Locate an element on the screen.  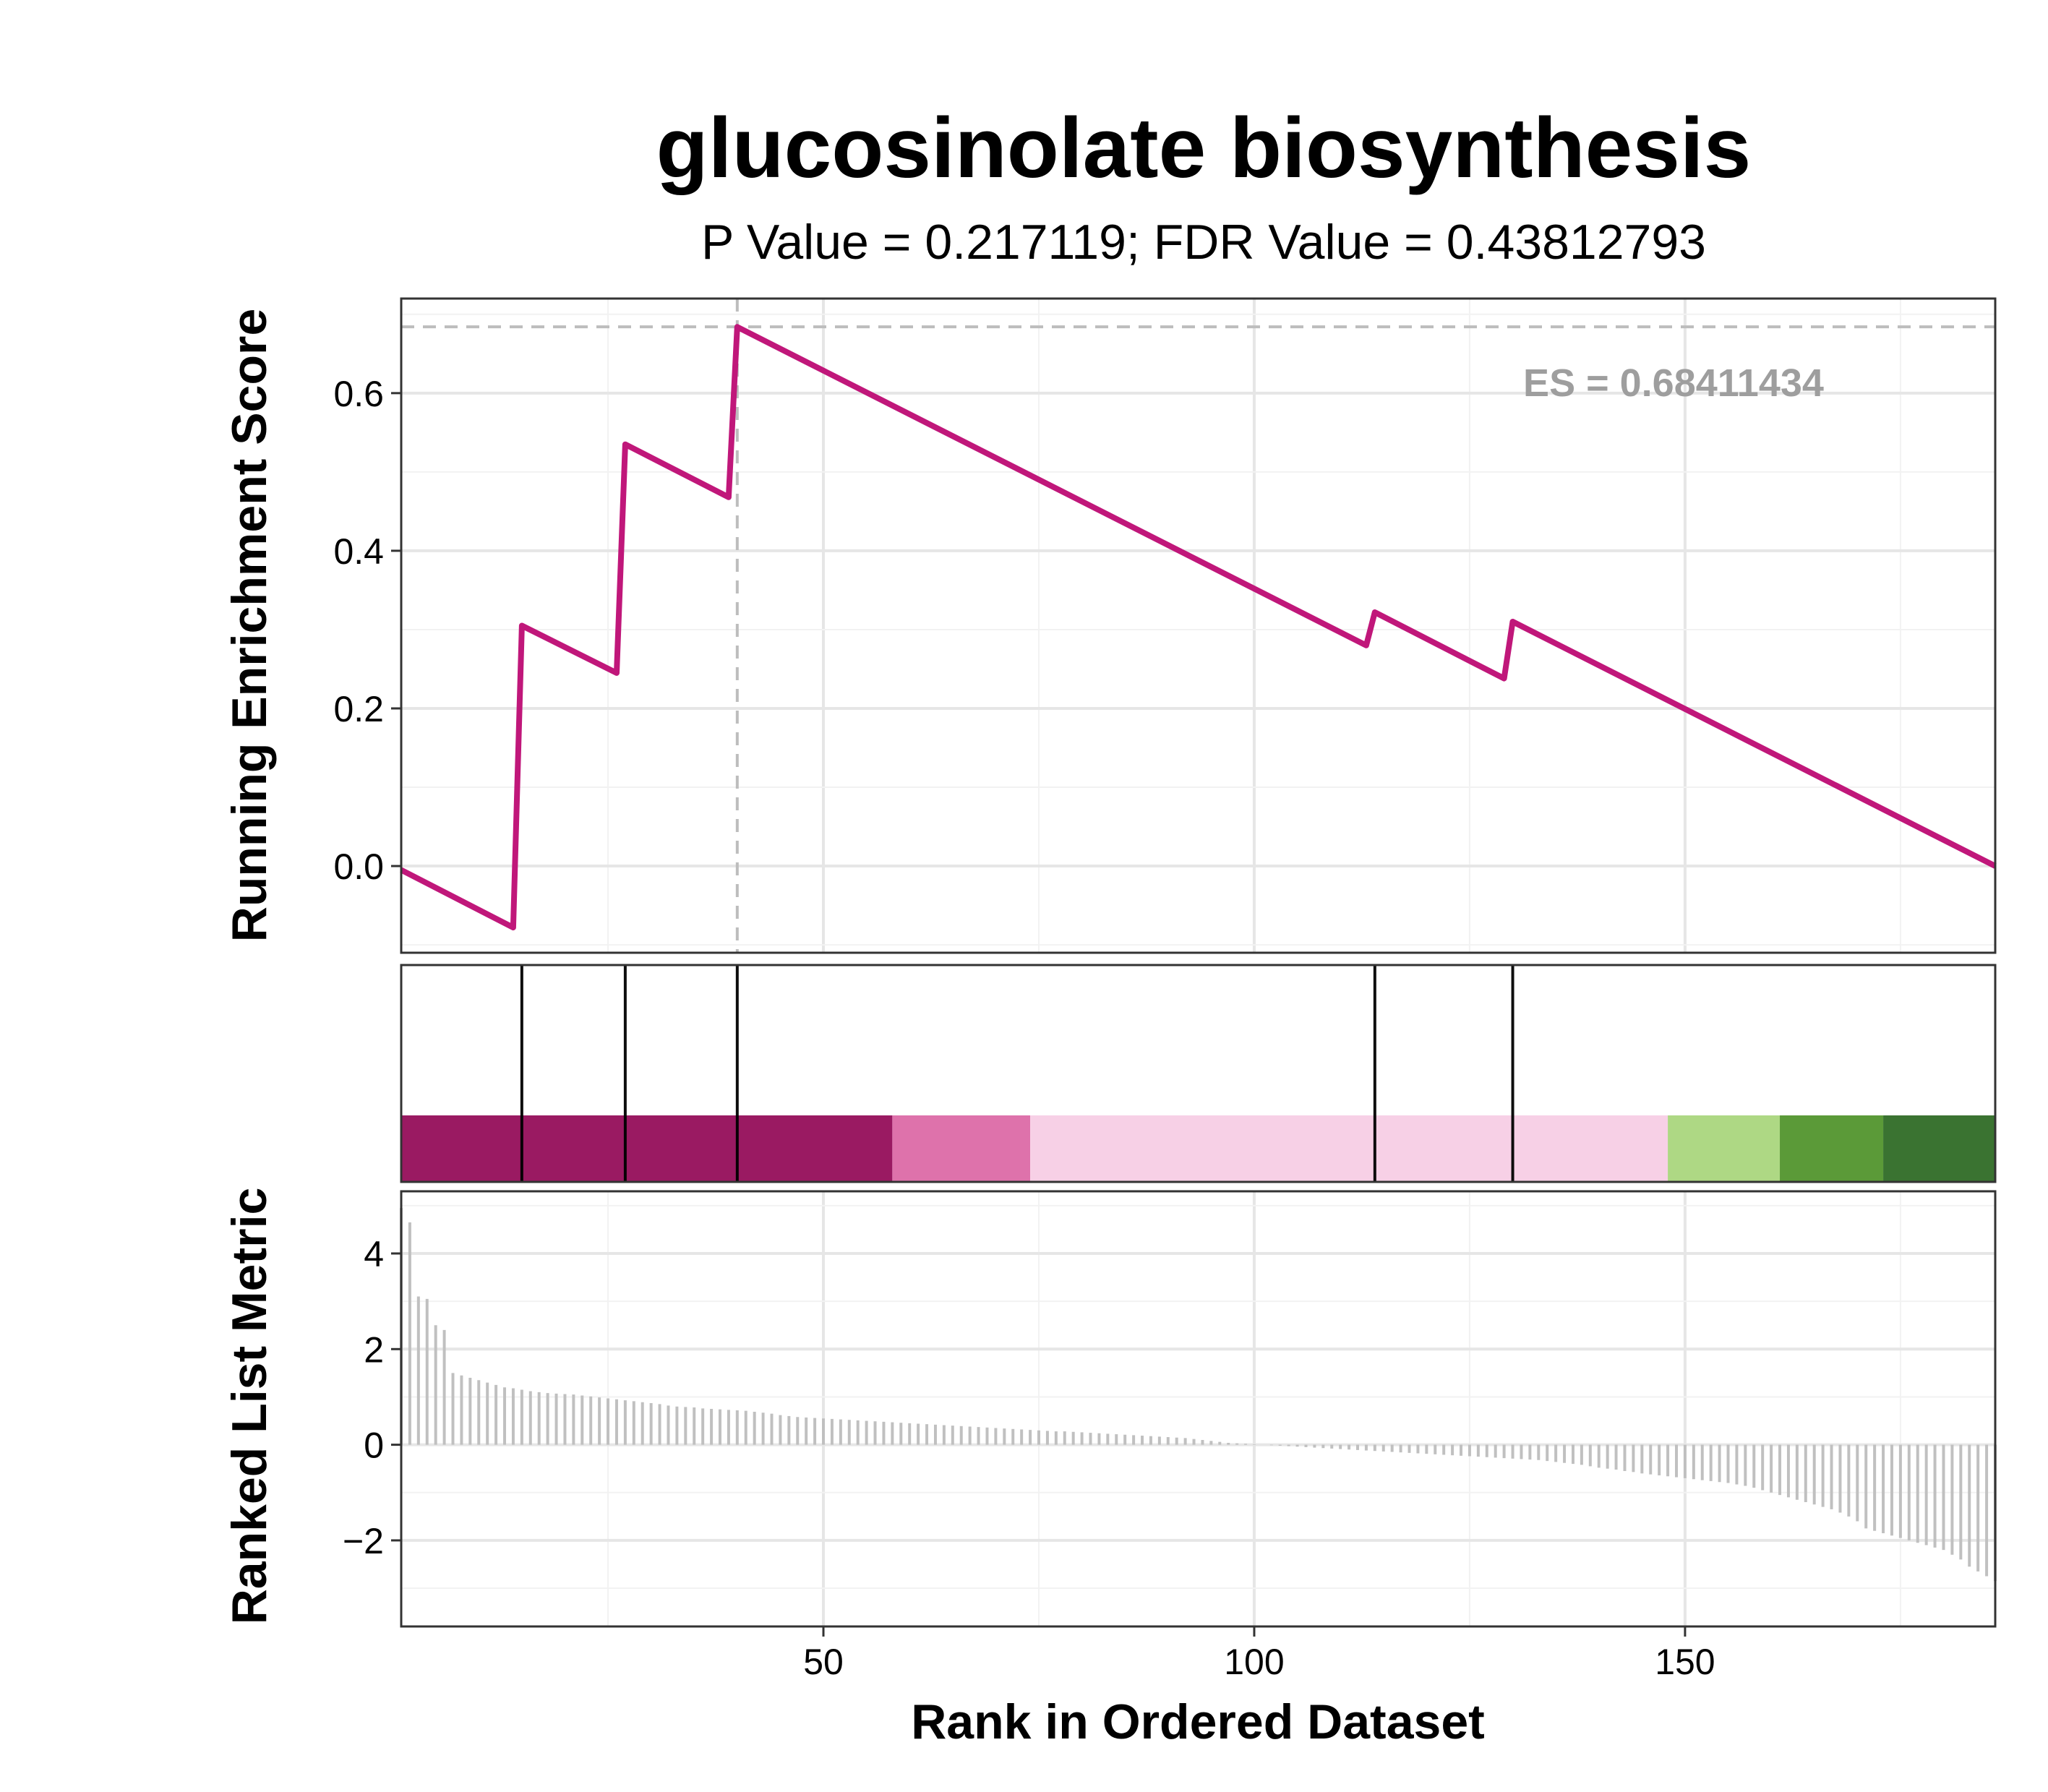
x-tick-label: 100 is located at coordinates (1254, 1662).